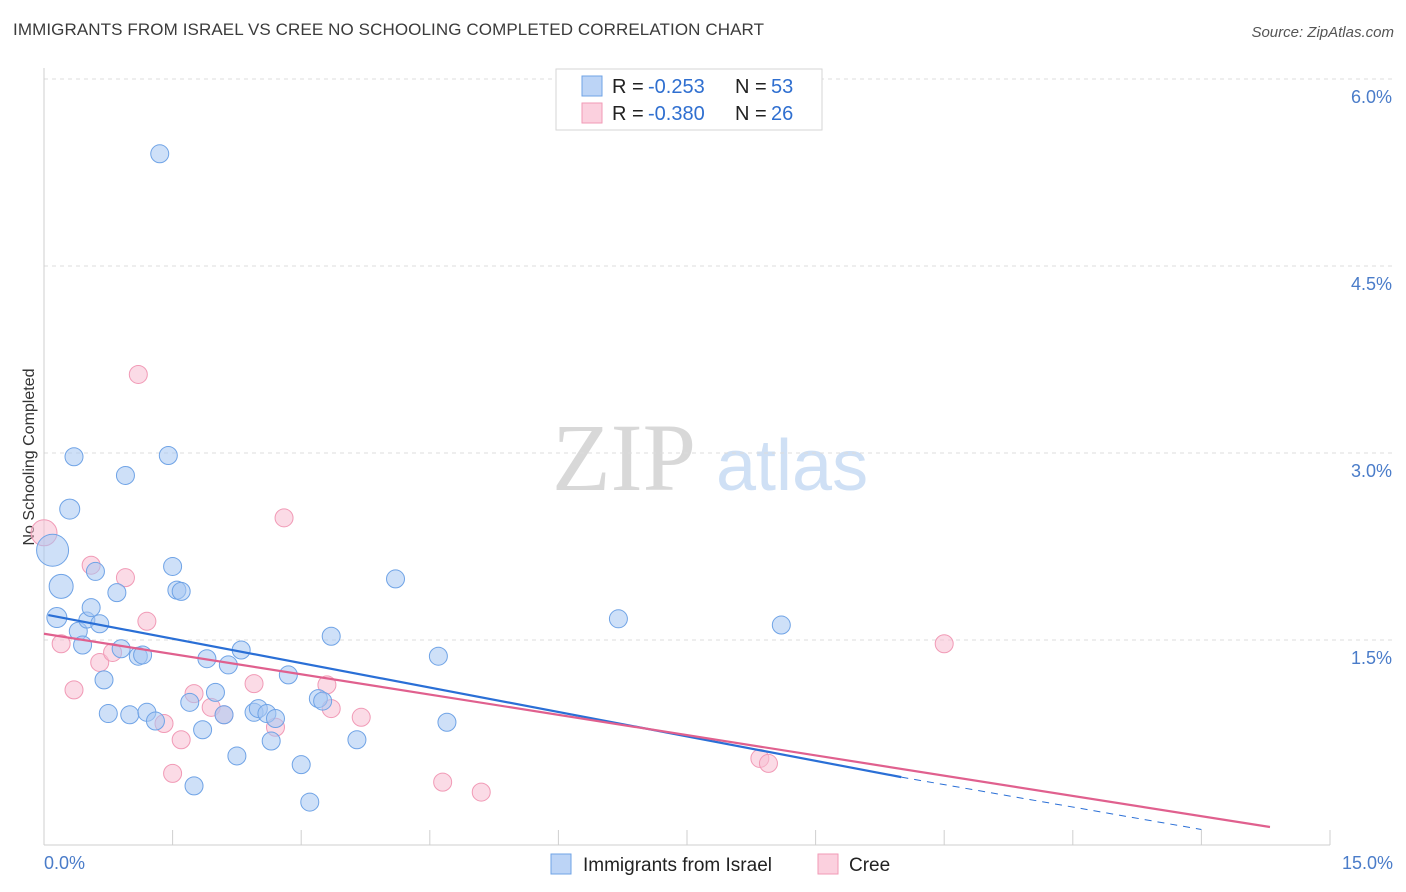 Image resolution: width=1406 pixels, height=892 pixels. What do you see at coordinates (687, 837) in the screenshot?
I see `x-tick-marks` at bounding box center [687, 837].